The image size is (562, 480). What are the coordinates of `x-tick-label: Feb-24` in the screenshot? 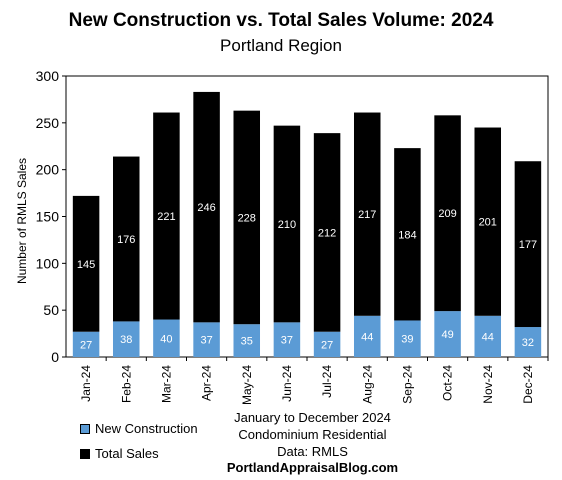 It's located at (126, 384).